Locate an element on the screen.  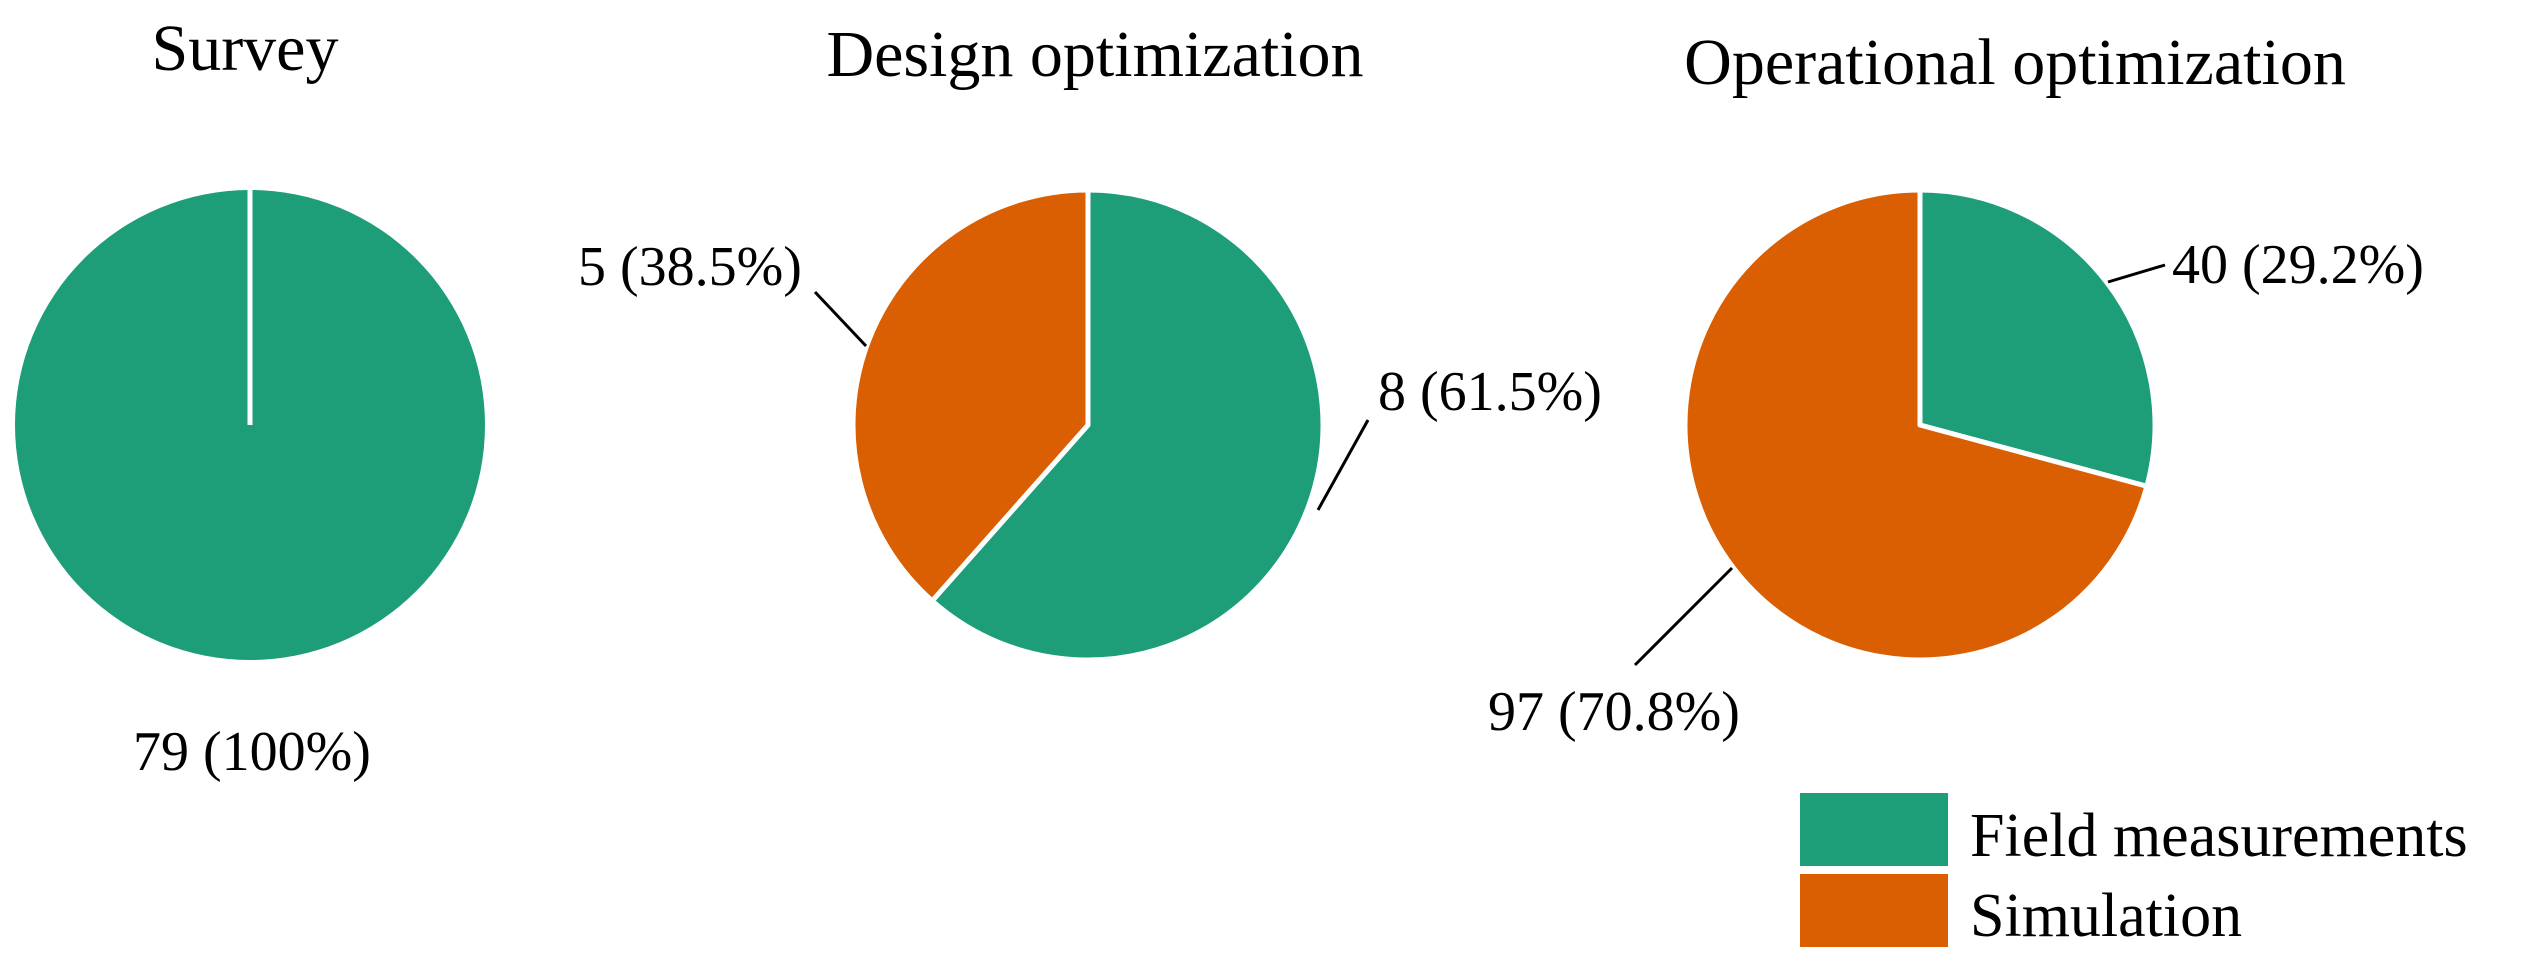
chart-title-survey: Survey is located at coordinates (245, 48).